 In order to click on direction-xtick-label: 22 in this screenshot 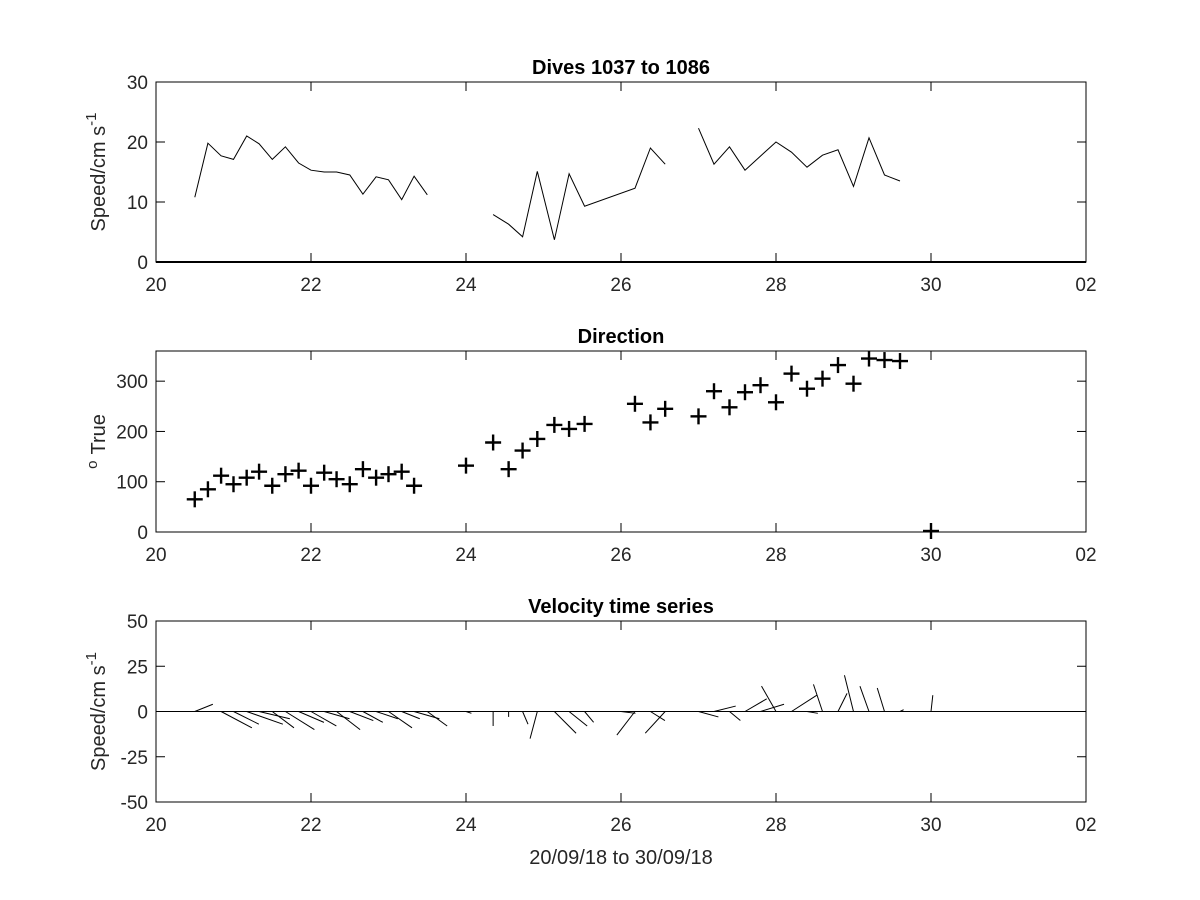, I will do `click(310, 555)`.